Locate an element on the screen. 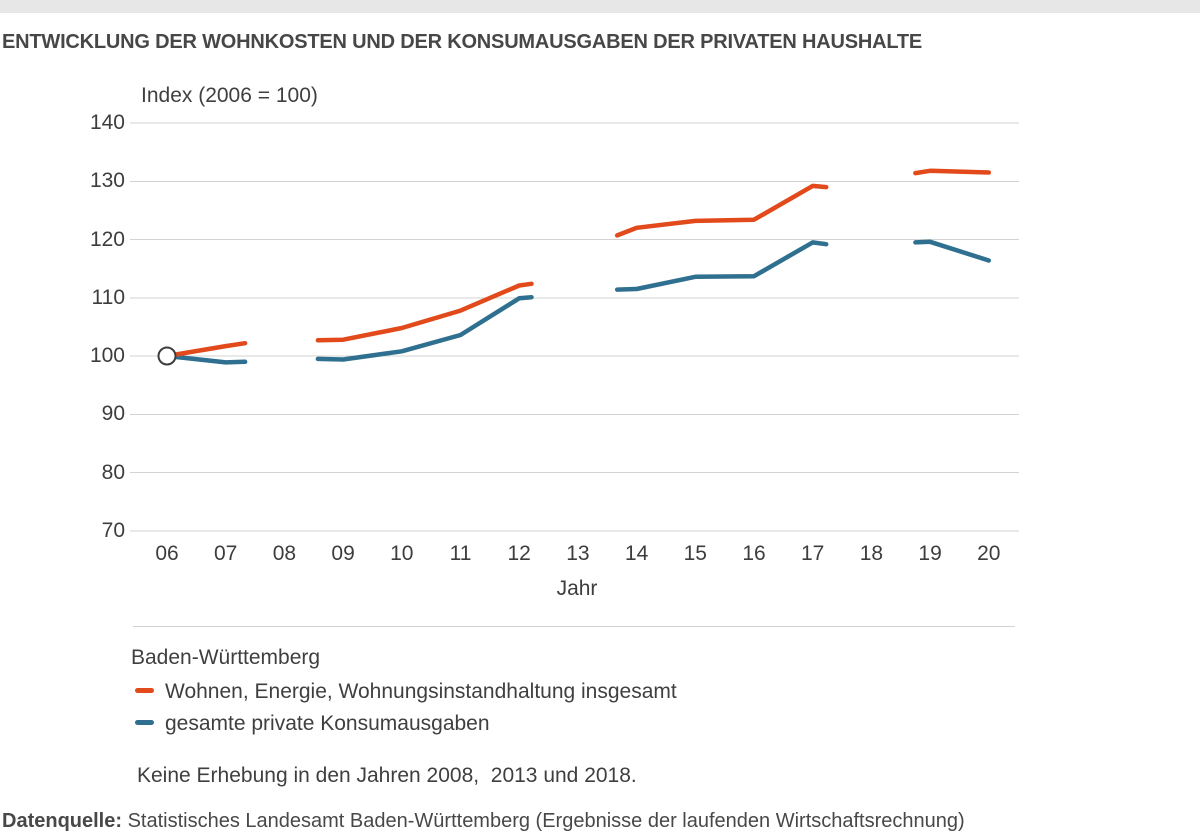  x-tick-20: 20 is located at coordinates (989, 553).